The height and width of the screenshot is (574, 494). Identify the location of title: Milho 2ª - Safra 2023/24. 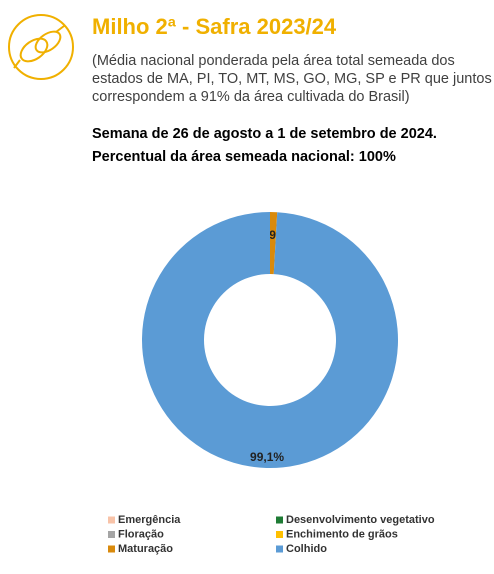
(214, 26).